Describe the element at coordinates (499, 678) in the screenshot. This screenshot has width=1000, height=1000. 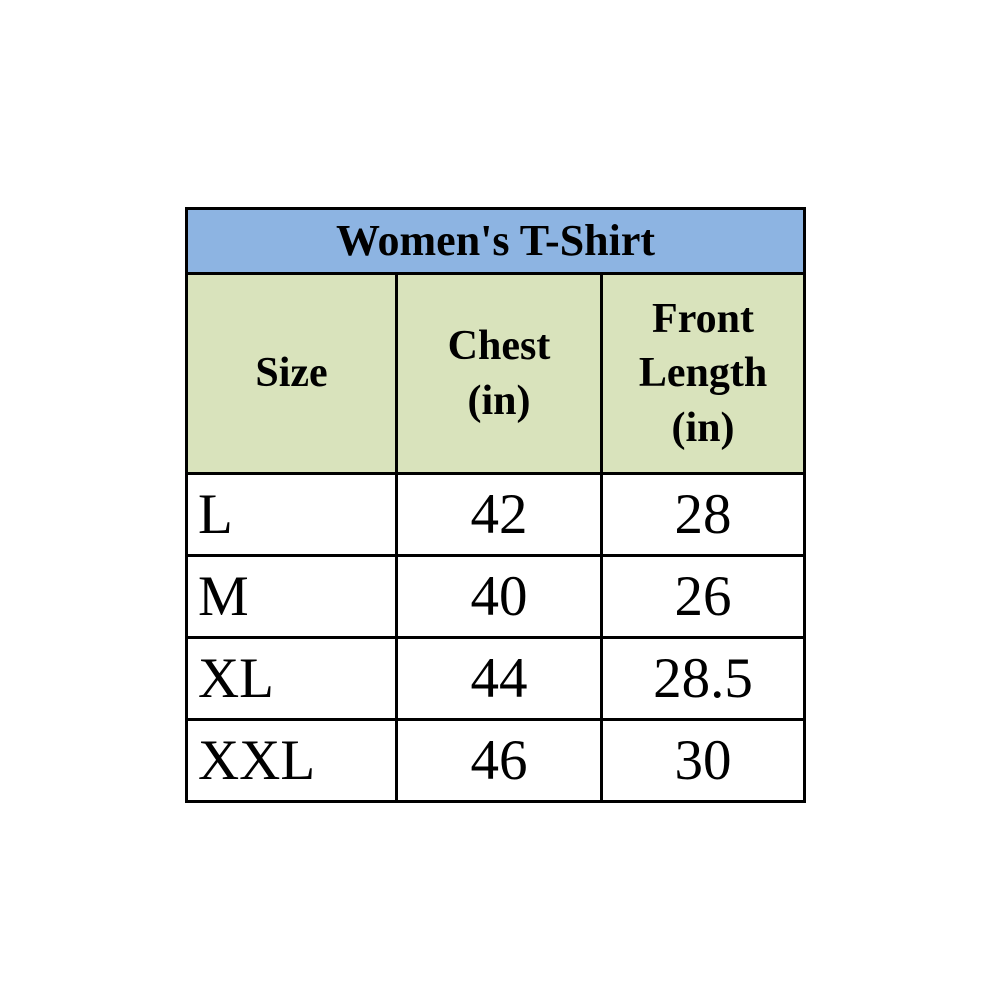
I see `chest-cell: 44` at that location.